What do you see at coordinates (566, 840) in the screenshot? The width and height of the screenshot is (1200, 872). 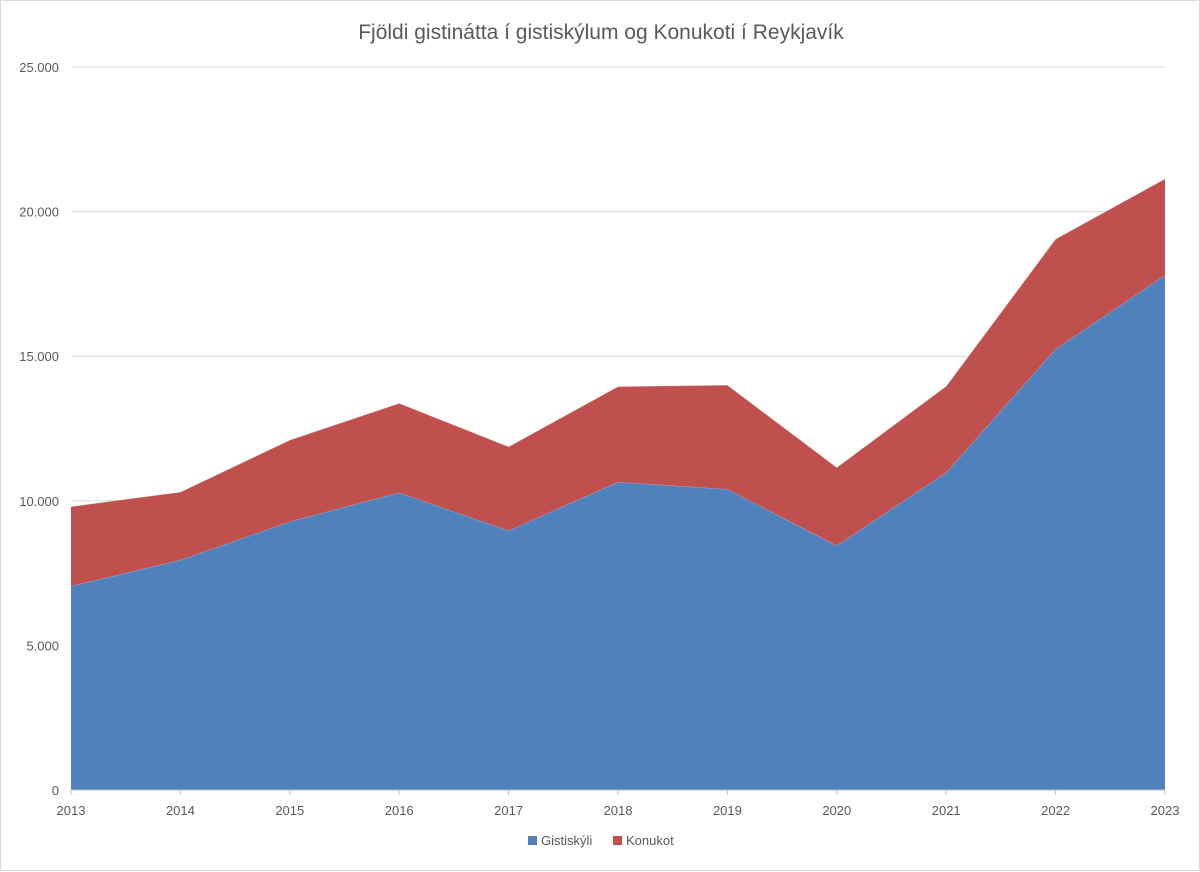 I see `legend-label: Gistiskýli` at bounding box center [566, 840].